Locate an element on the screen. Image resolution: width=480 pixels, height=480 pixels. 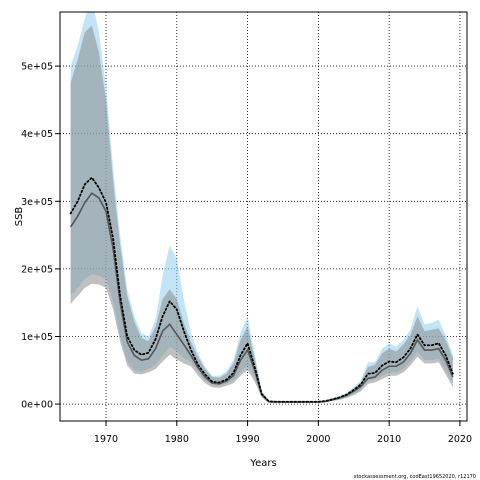
y-tick-label-4: 4e+05 is located at coordinates (37, 134).